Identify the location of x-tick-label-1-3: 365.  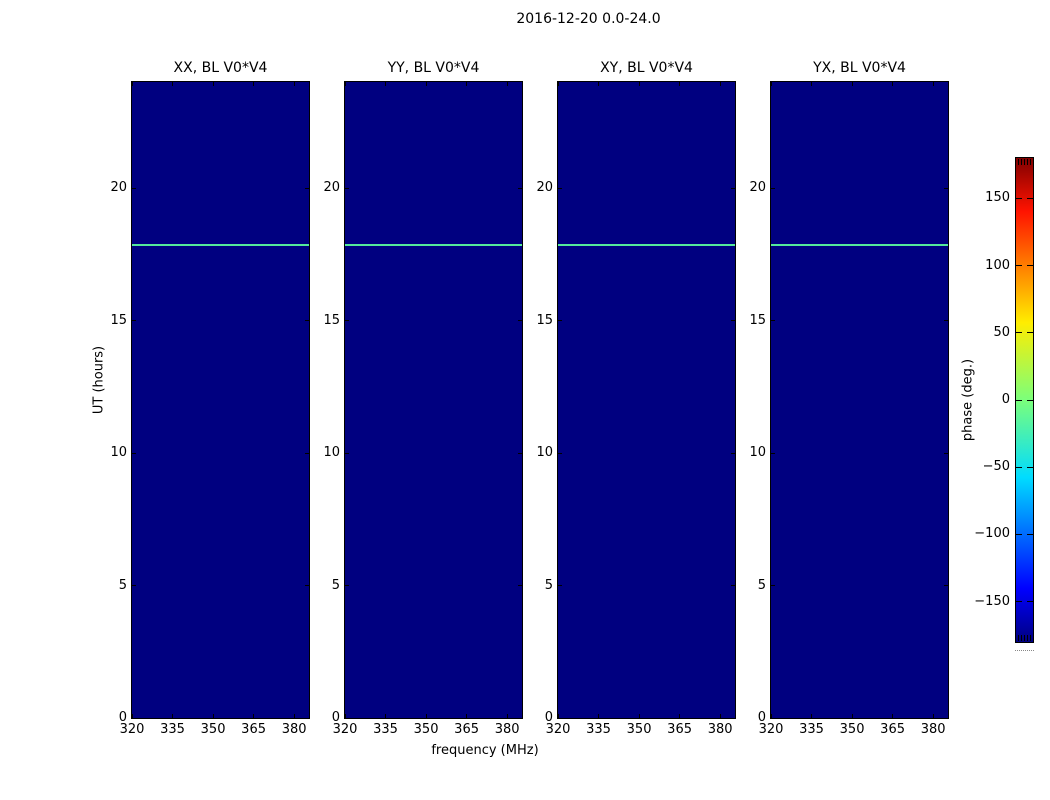
(467, 729).